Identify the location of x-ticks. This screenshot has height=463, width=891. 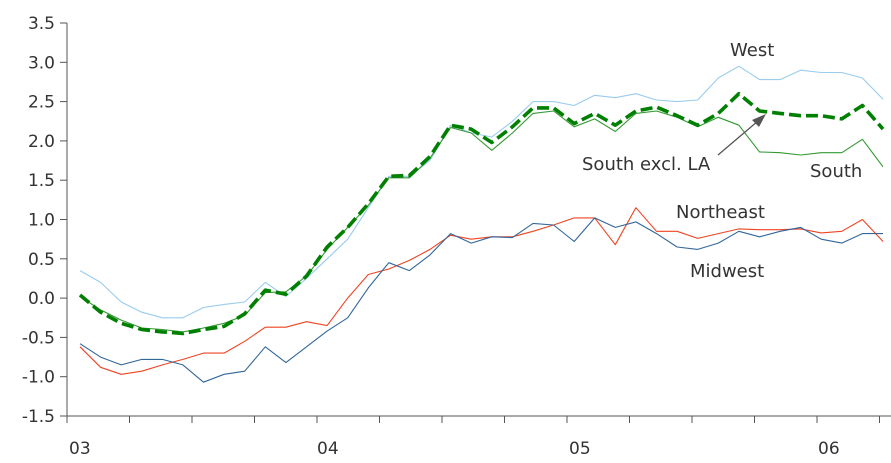
(473, 419).